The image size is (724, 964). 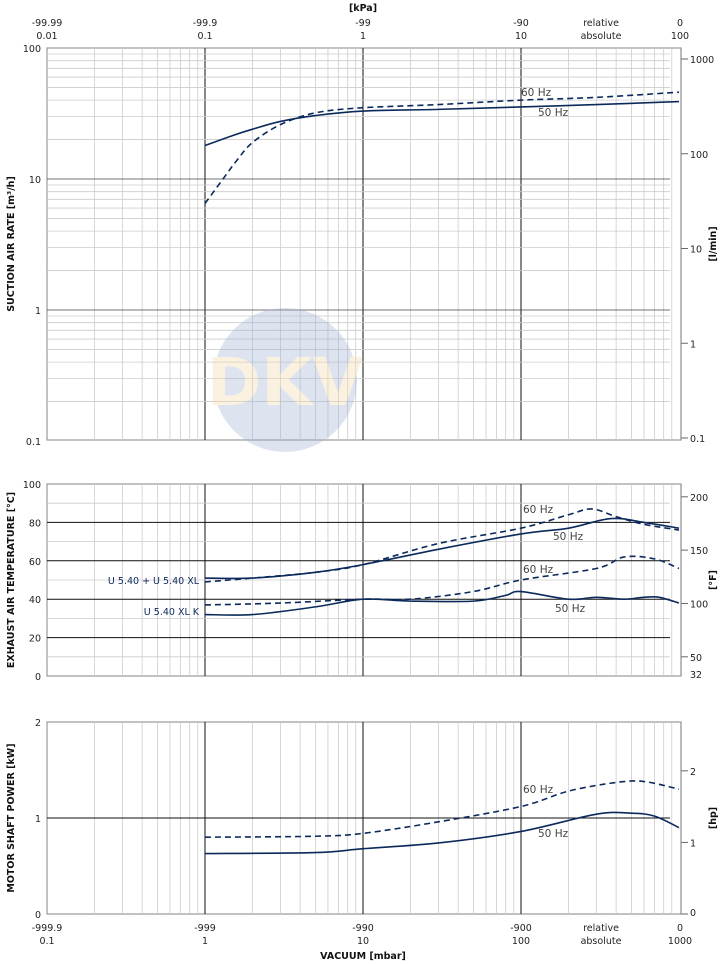 I want to click on y-tick-label: 10, so click(x=35, y=180).